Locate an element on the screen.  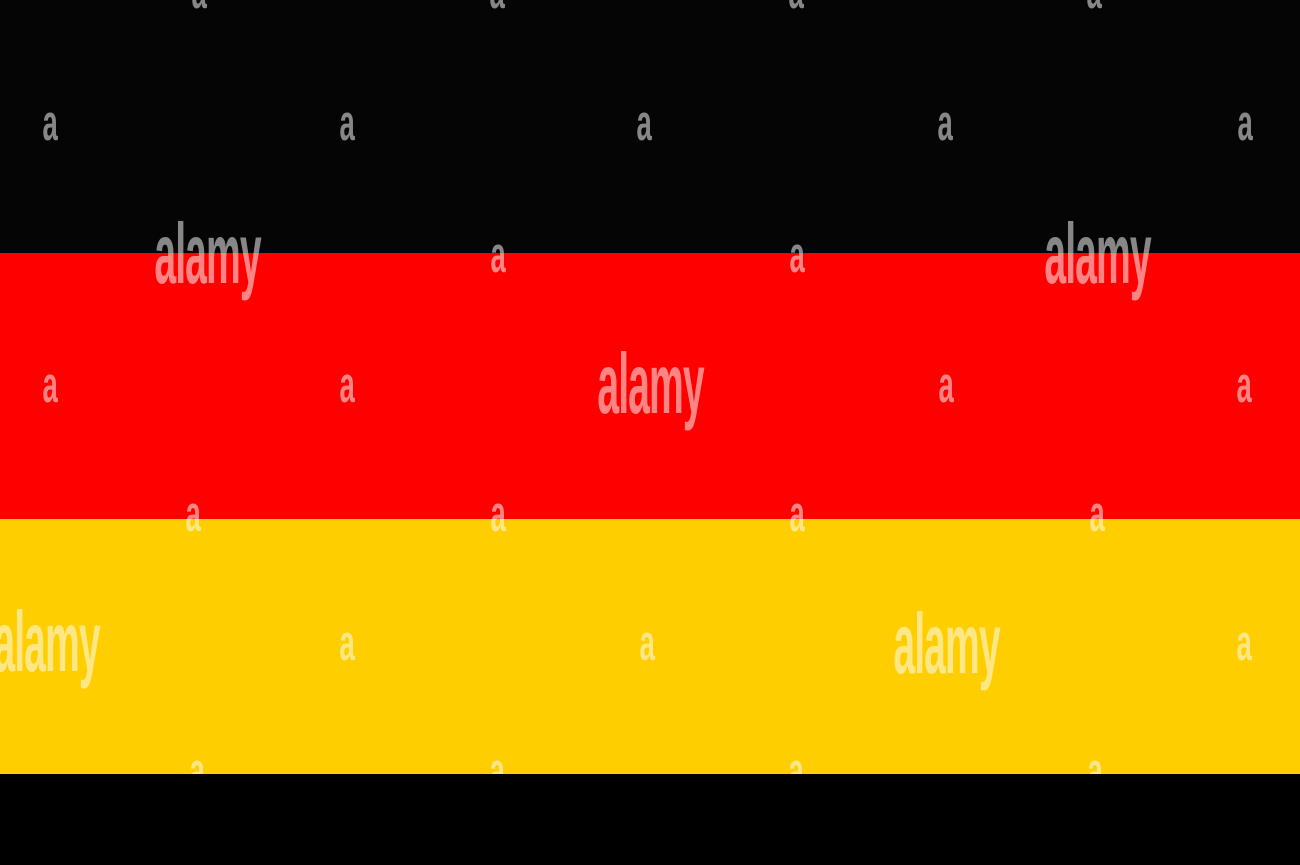
watermark-footer-bar: alamy Image ID: PB0XWA www.alamy.com is located at coordinates (650, 819).